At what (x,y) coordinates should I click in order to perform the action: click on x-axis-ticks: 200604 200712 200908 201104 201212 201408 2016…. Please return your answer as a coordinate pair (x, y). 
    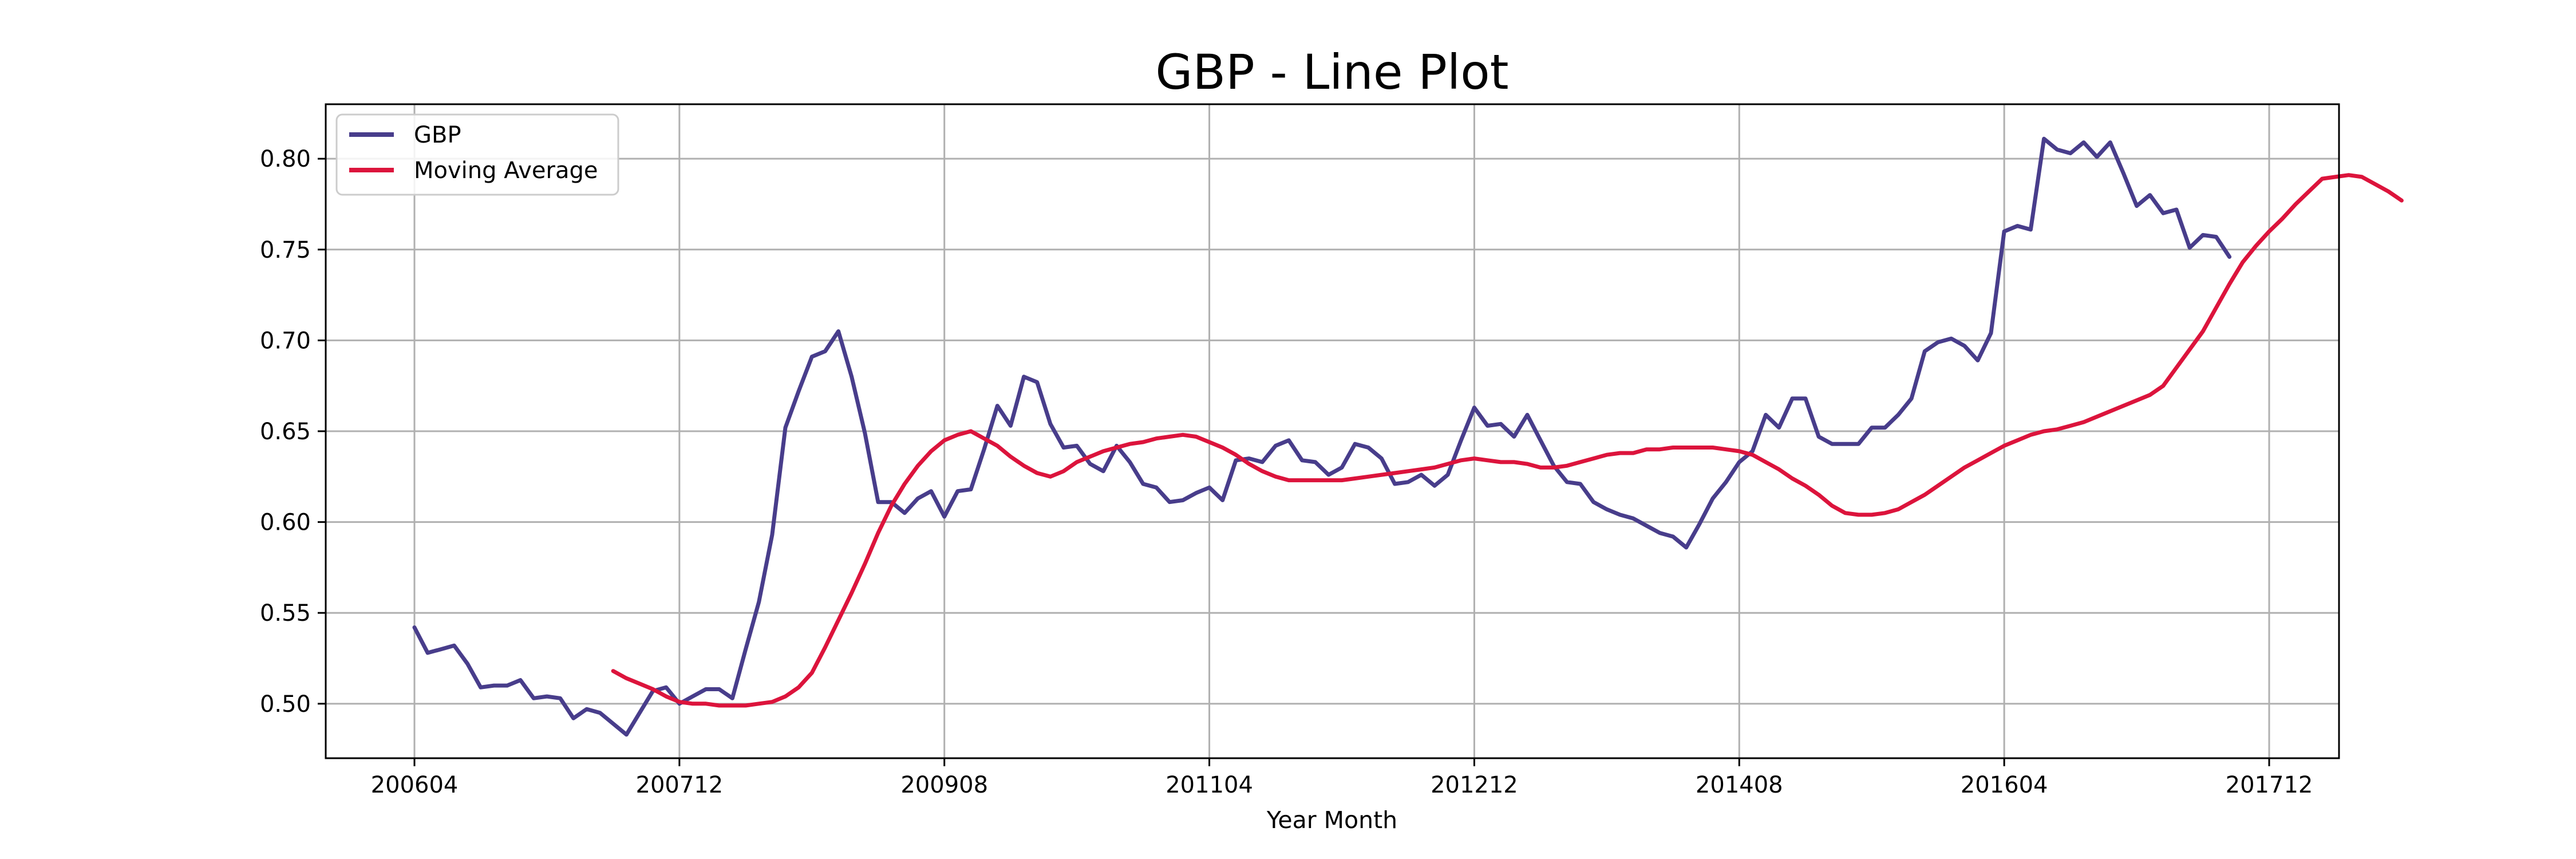
    Looking at the image, I should click on (1342, 778).